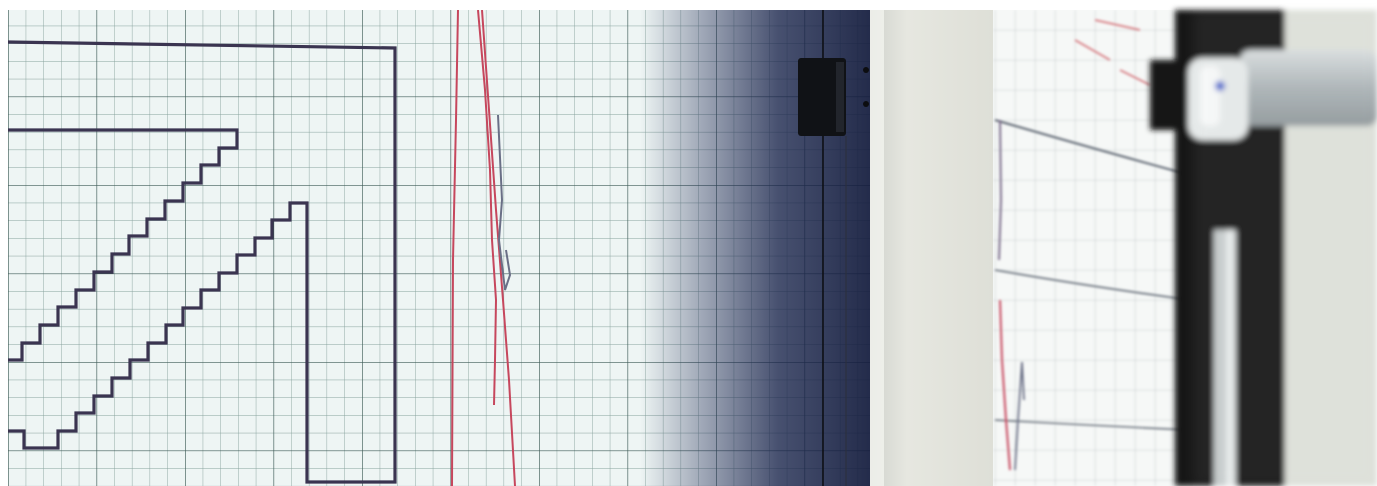 Image resolution: width=1377 pixels, height=486 pixels. I want to click on wall-strip, so click(931, 248).